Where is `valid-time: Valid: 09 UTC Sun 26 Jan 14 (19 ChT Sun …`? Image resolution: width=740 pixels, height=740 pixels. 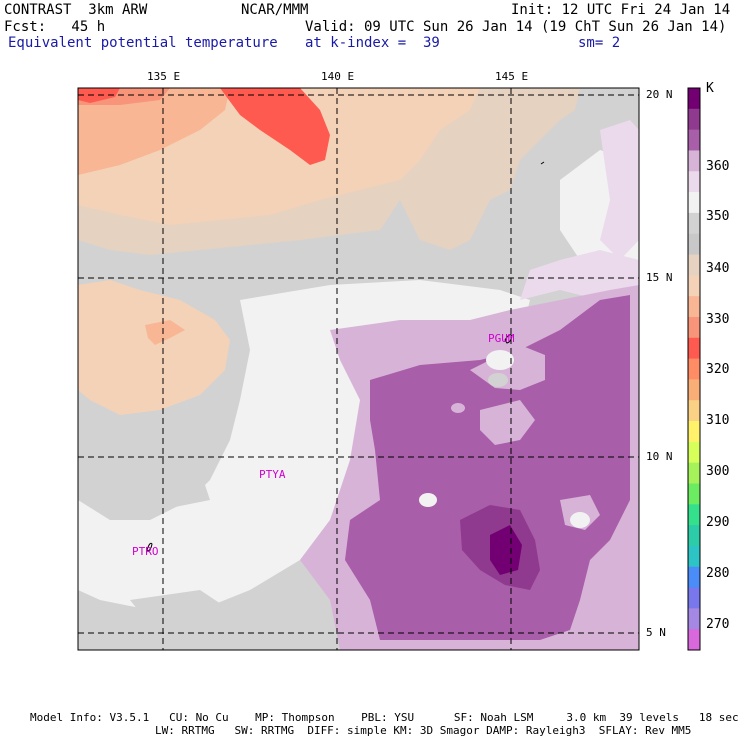 valid-time: Valid: 09 UTC Sun 26 Jan 14 (19 ChT Sun … is located at coordinates (516, 27).